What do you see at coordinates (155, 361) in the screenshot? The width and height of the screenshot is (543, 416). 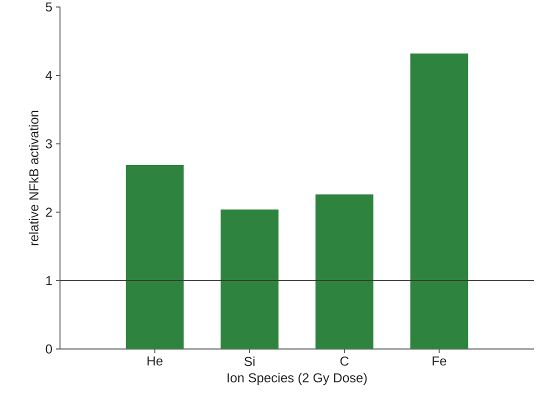 I see `x-tick-label: He` at bounding box center [155, 361].